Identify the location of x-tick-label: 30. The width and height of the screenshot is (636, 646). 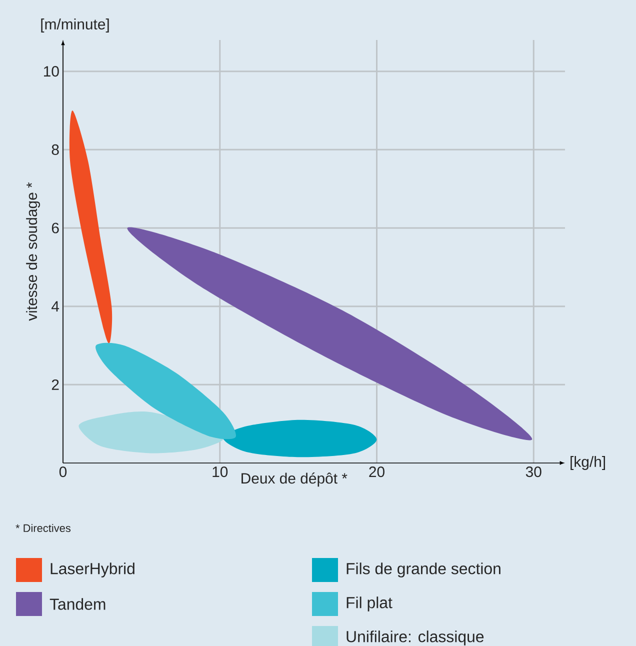
(534, 472).